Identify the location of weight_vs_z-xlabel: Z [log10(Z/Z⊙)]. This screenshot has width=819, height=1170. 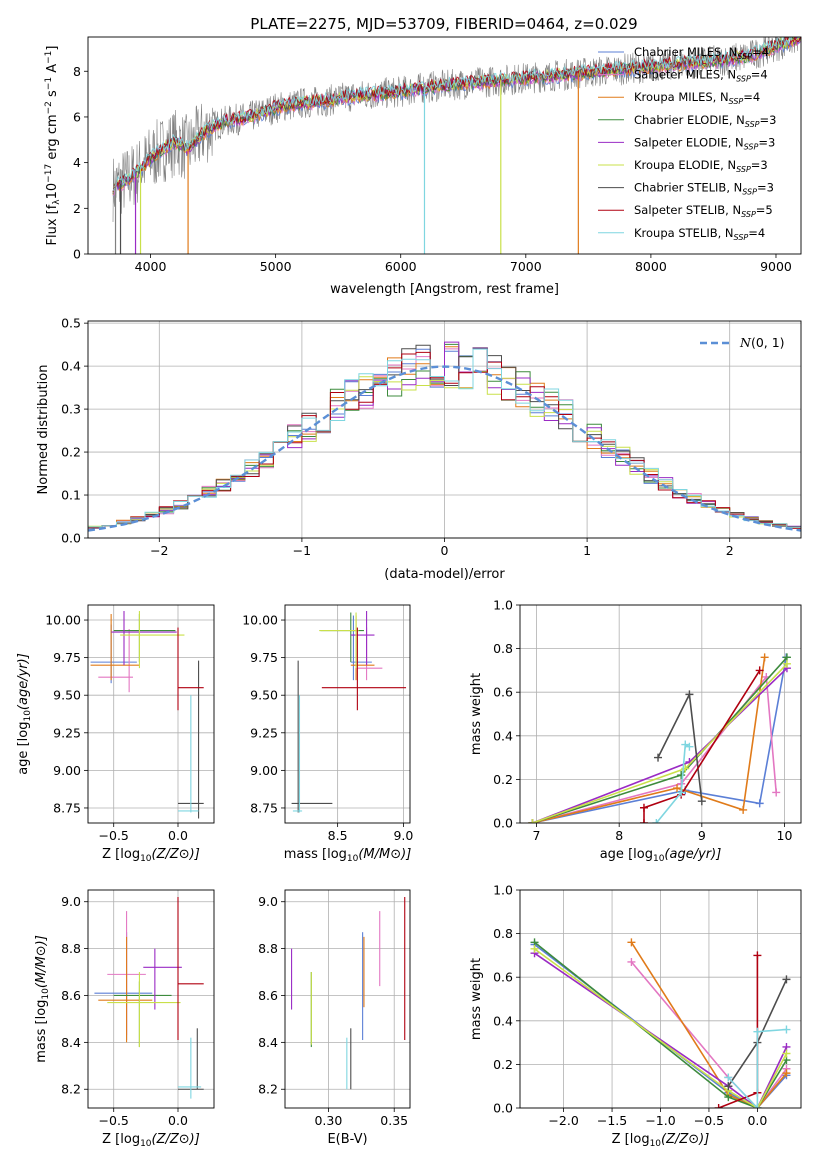
(661, 1140).